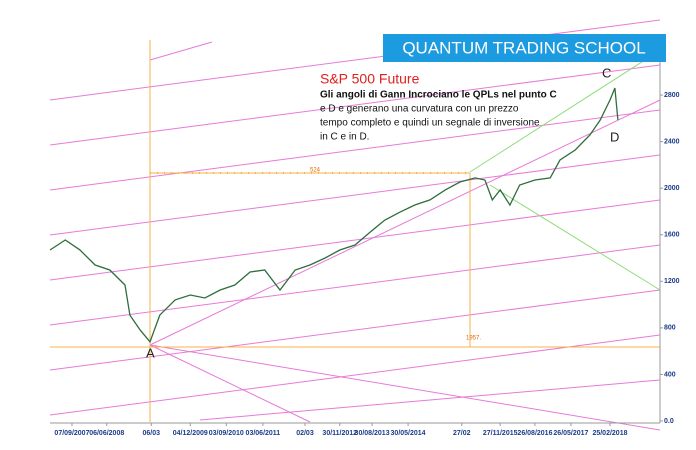  Describe the element at coordinates (372, 433) in the screenshot. I see `x-tick-label: 30/08/2013` at that location.